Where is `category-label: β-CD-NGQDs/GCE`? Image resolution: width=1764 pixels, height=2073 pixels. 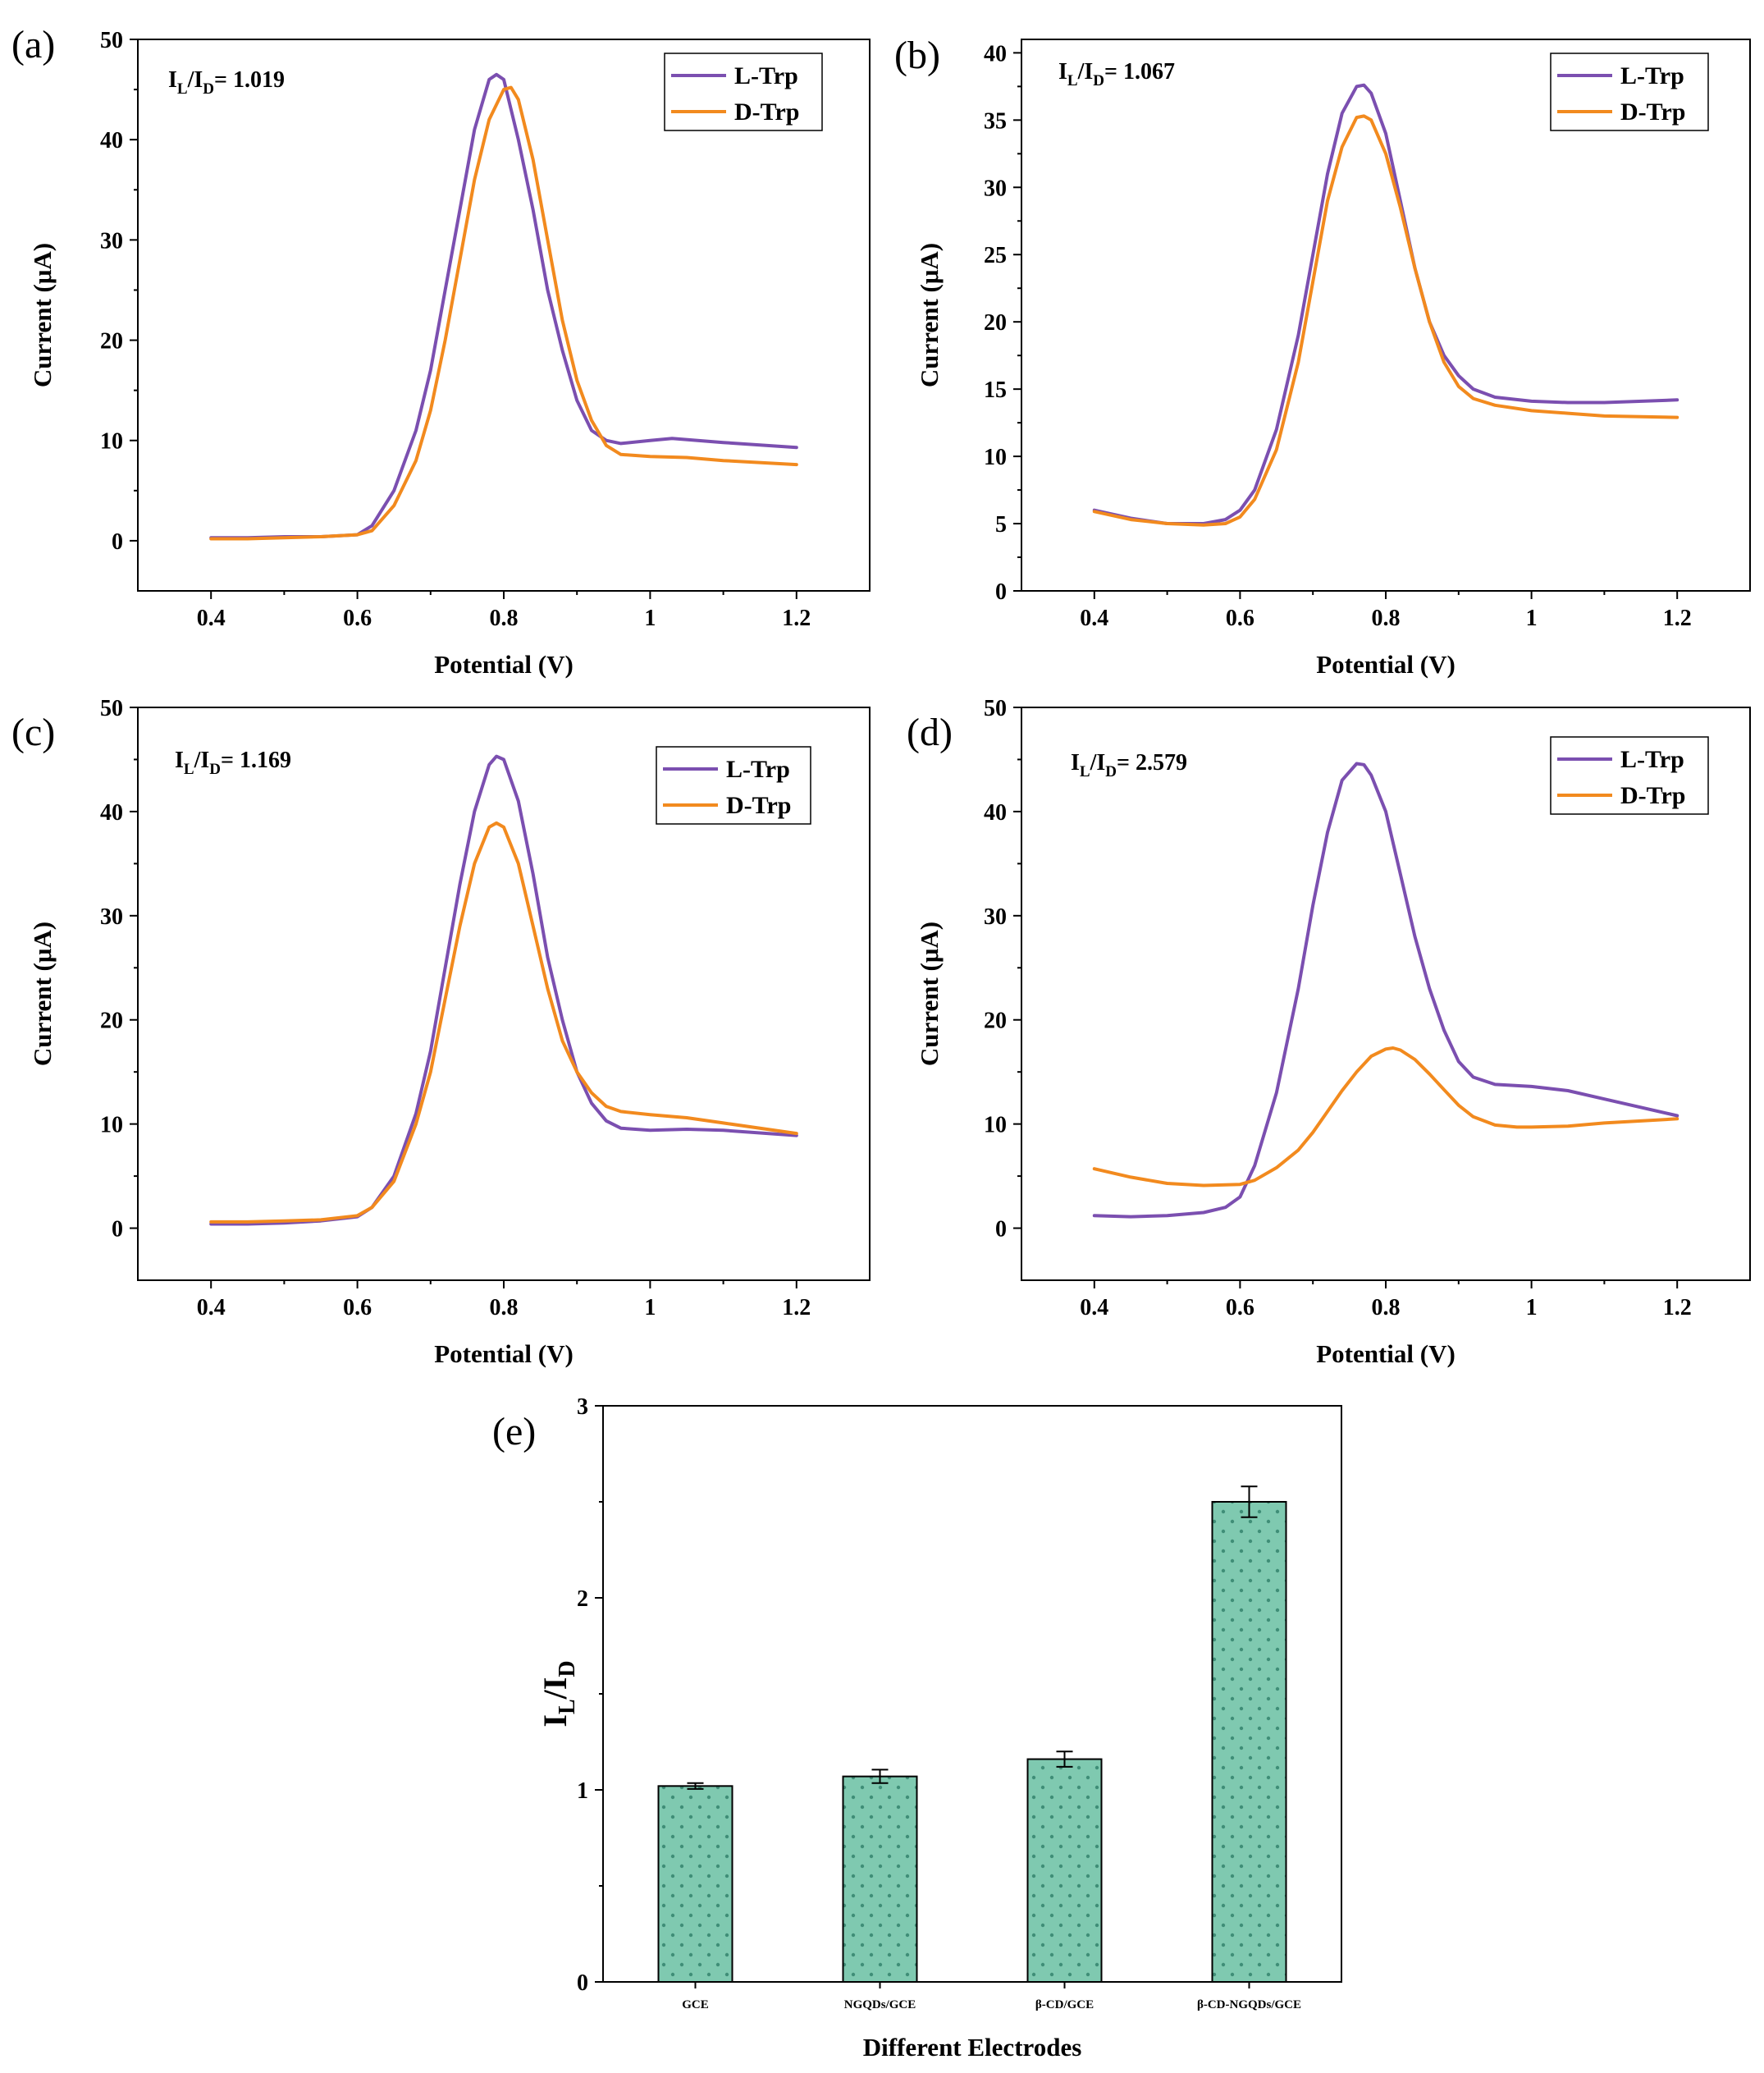
category-label: β-CD-NGQDs/GCE is located at coordinates (1249, 2004).